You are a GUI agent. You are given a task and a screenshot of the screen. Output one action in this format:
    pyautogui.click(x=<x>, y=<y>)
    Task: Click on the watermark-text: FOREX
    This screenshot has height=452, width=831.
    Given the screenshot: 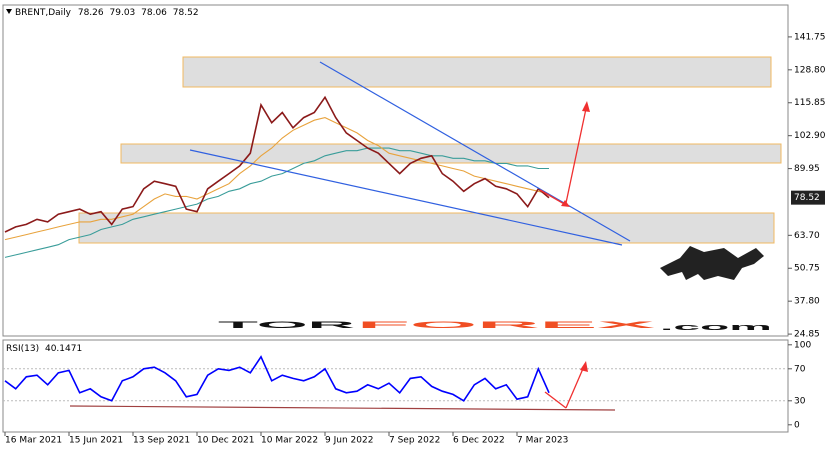 What is the action you would take?
    pyautogui.click(x=506, y=325)
    